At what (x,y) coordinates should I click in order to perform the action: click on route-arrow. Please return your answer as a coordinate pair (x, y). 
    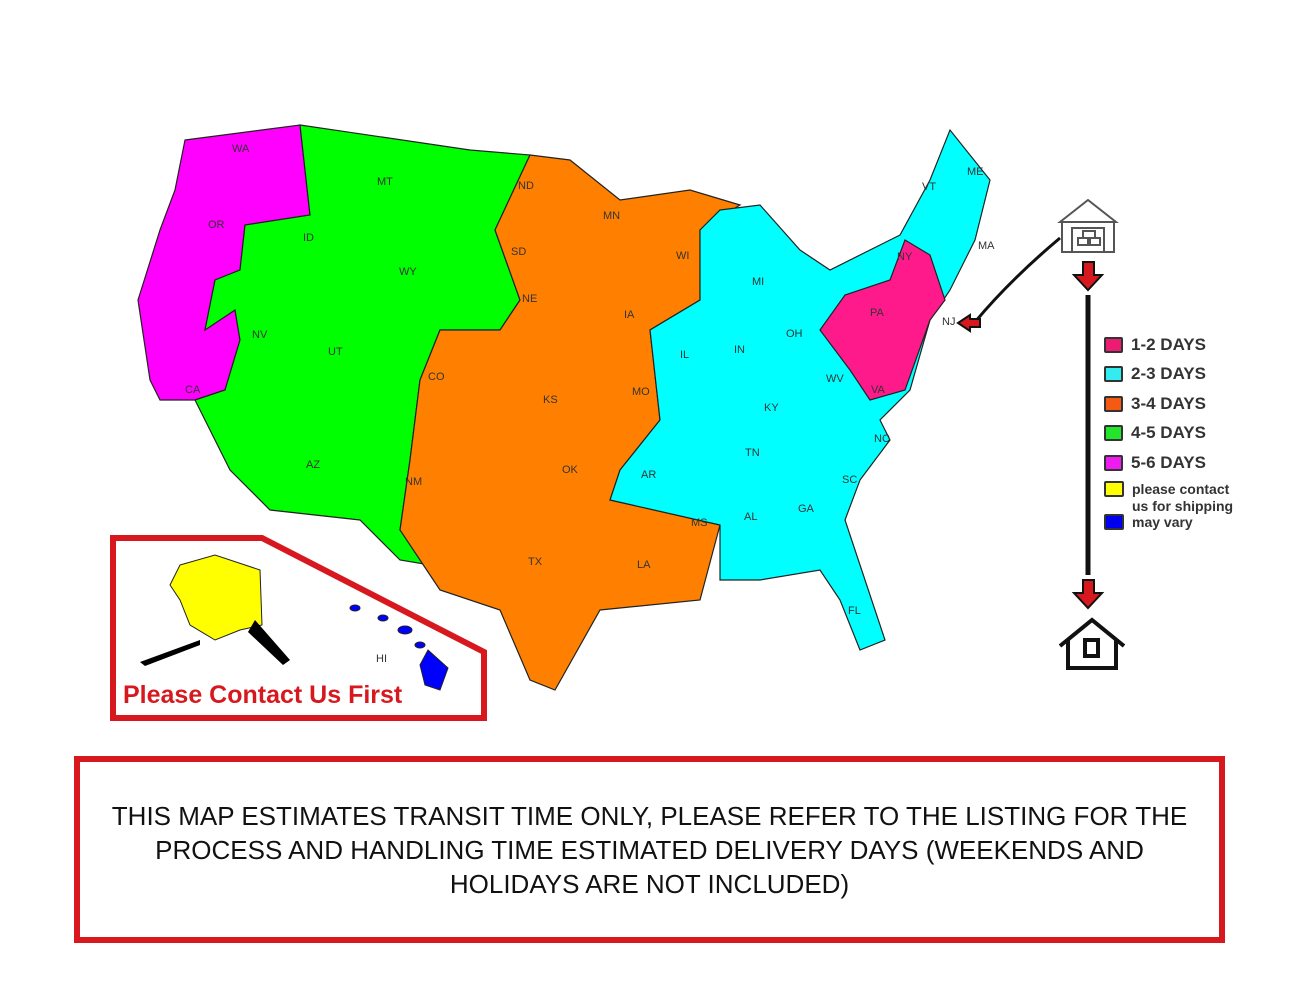
    Looking at the image, I should click on (1017, 279).